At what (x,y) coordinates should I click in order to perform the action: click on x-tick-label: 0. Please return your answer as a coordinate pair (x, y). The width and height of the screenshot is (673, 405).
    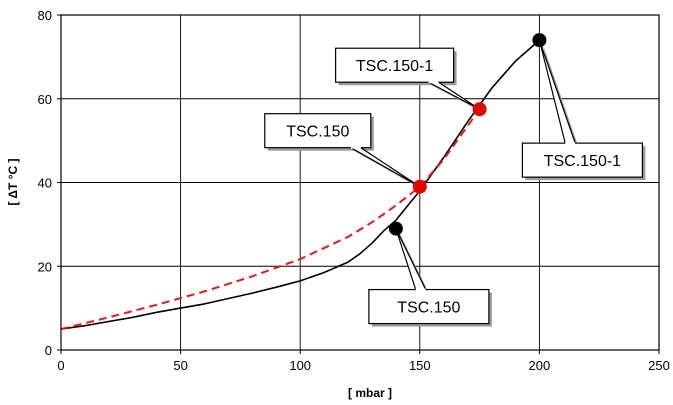
    Looking at the image, I should click on (60, 365).